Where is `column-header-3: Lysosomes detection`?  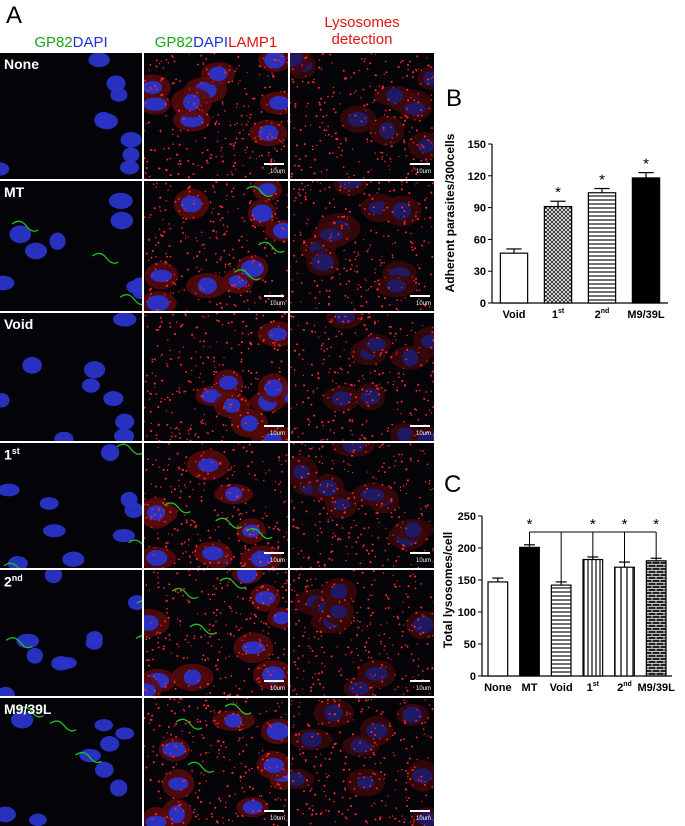 column-header-3: Lysosomes detection is located at coordinates (362, 31).